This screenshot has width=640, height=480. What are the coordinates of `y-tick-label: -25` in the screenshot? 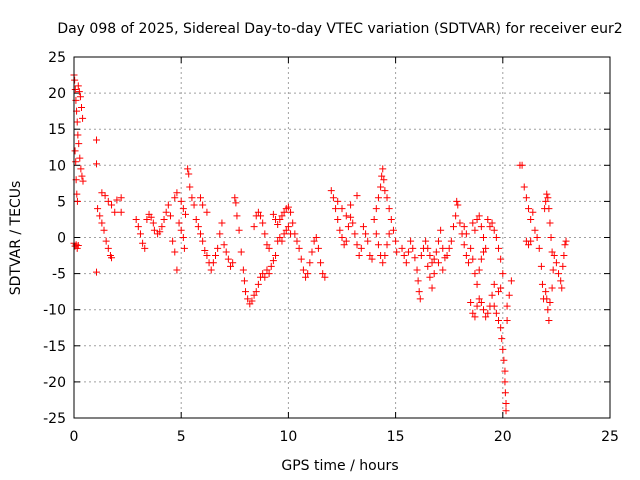 It's located at (54, 419).